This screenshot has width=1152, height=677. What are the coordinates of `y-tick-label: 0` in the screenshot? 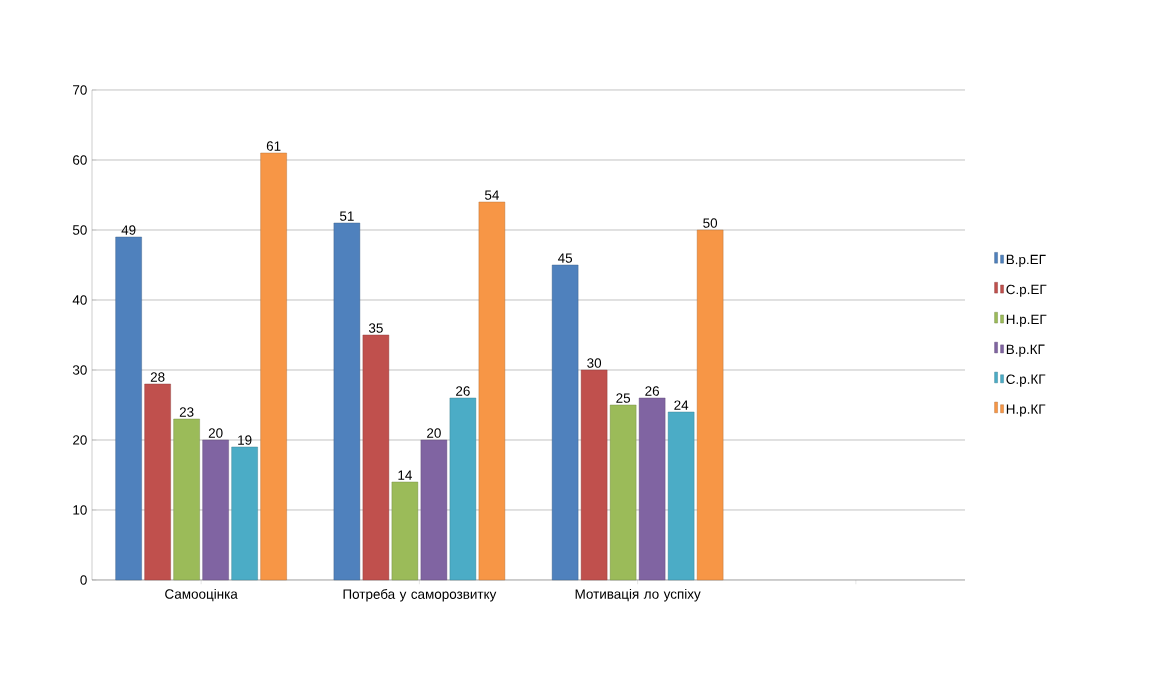 It's located at (83, 580).